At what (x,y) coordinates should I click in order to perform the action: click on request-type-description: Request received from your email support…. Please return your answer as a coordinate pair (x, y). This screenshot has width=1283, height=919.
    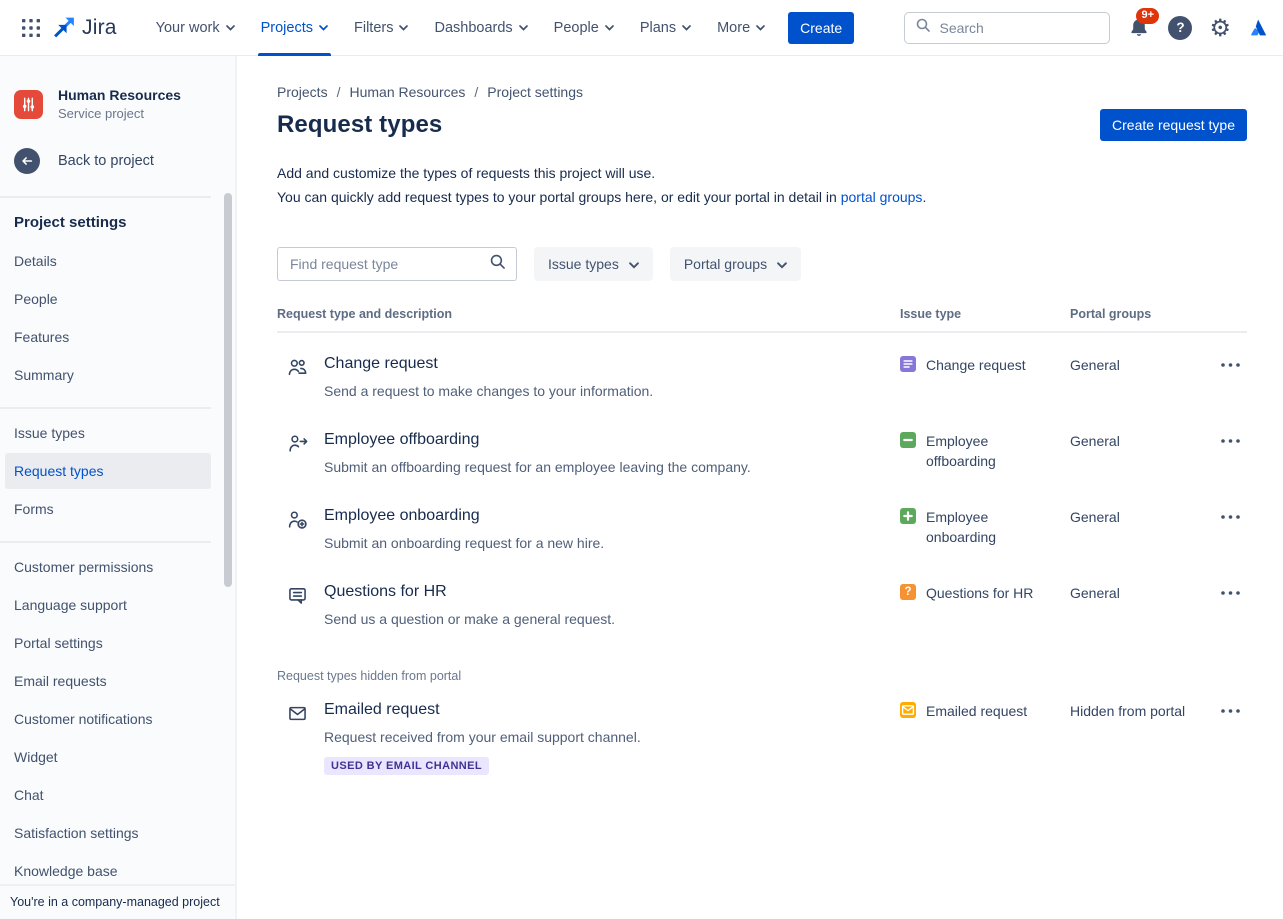
    Looking at the image, I should click on (482, 737).